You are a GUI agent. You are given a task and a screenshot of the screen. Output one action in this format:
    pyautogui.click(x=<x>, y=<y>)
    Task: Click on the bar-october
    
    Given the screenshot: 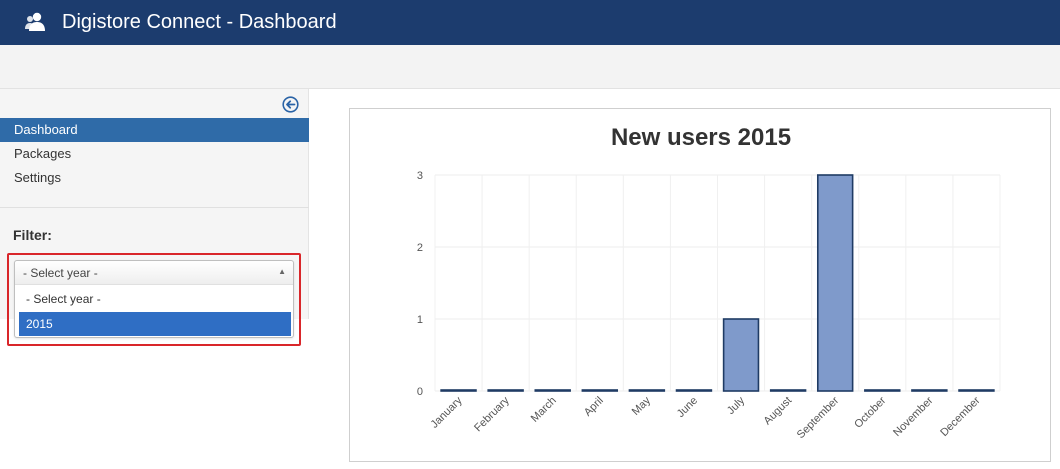 What is the action you would take?
    pyautogui.click(x=882, y=390)
    